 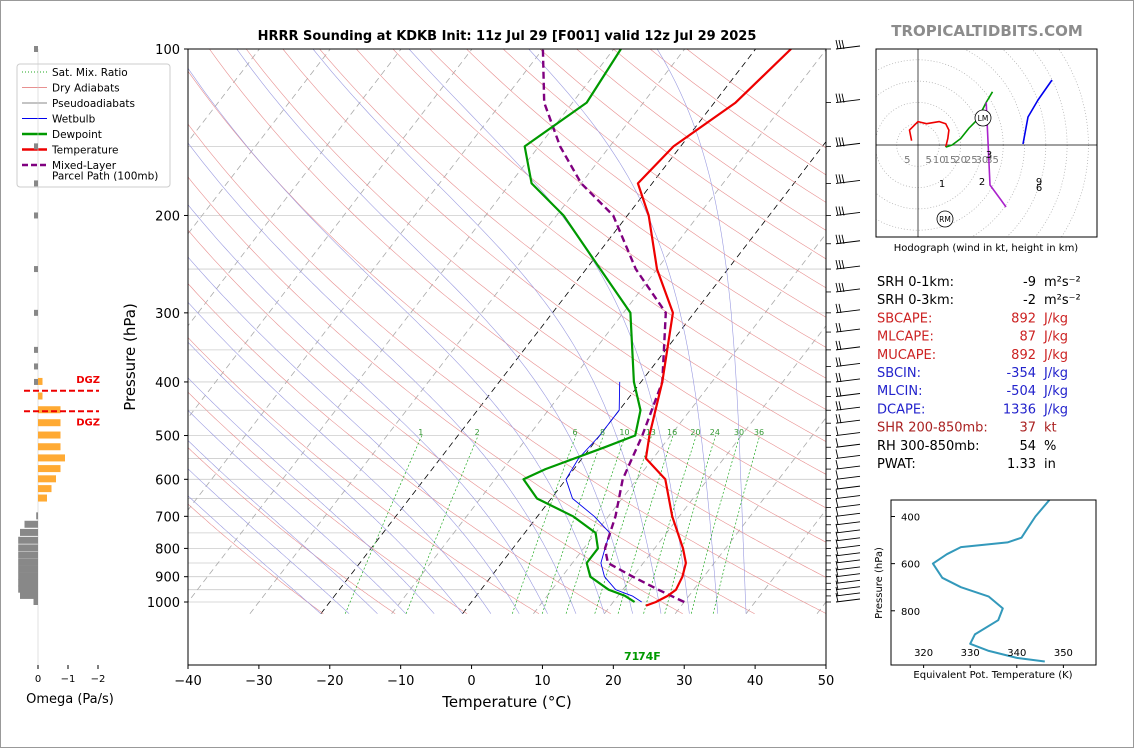 What do you see at coordinates (613, 681) in the screenshot?
I see `x-tick-label: 20` at bounding box center [613, 681].